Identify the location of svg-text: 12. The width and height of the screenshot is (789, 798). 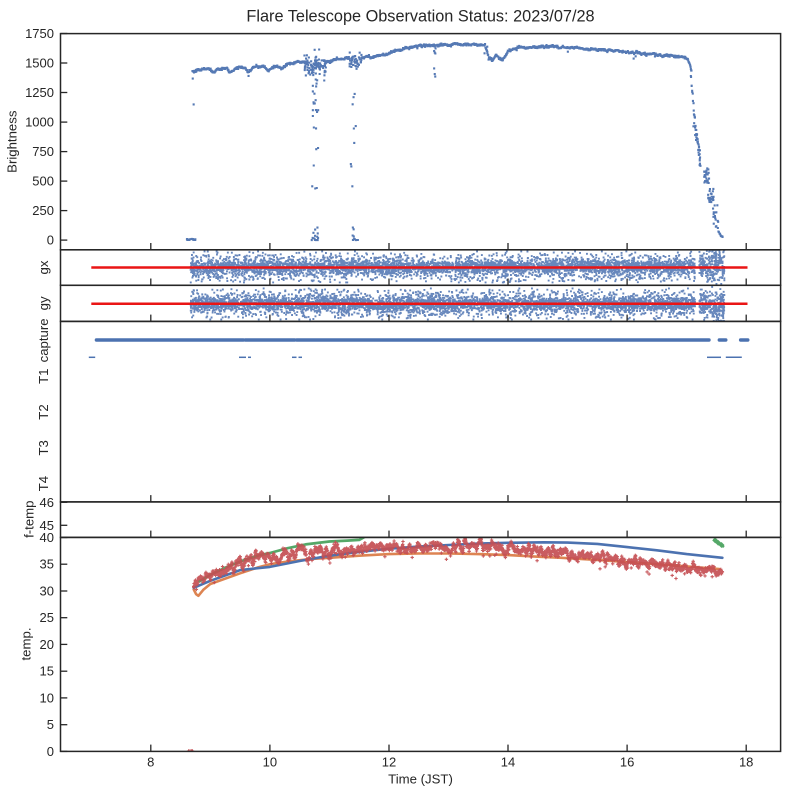
(389, 762).